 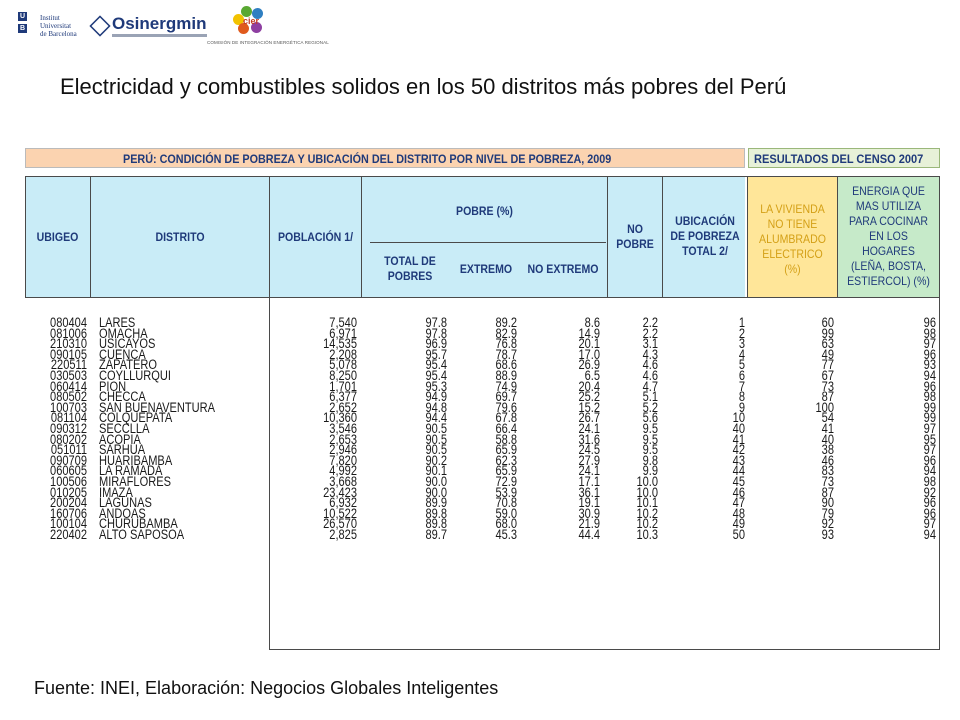 What do you see at coordinates (506, 418) in the screenshot?
I see `cell-extremo-9: 67.8` at bounding box center [506, 418].